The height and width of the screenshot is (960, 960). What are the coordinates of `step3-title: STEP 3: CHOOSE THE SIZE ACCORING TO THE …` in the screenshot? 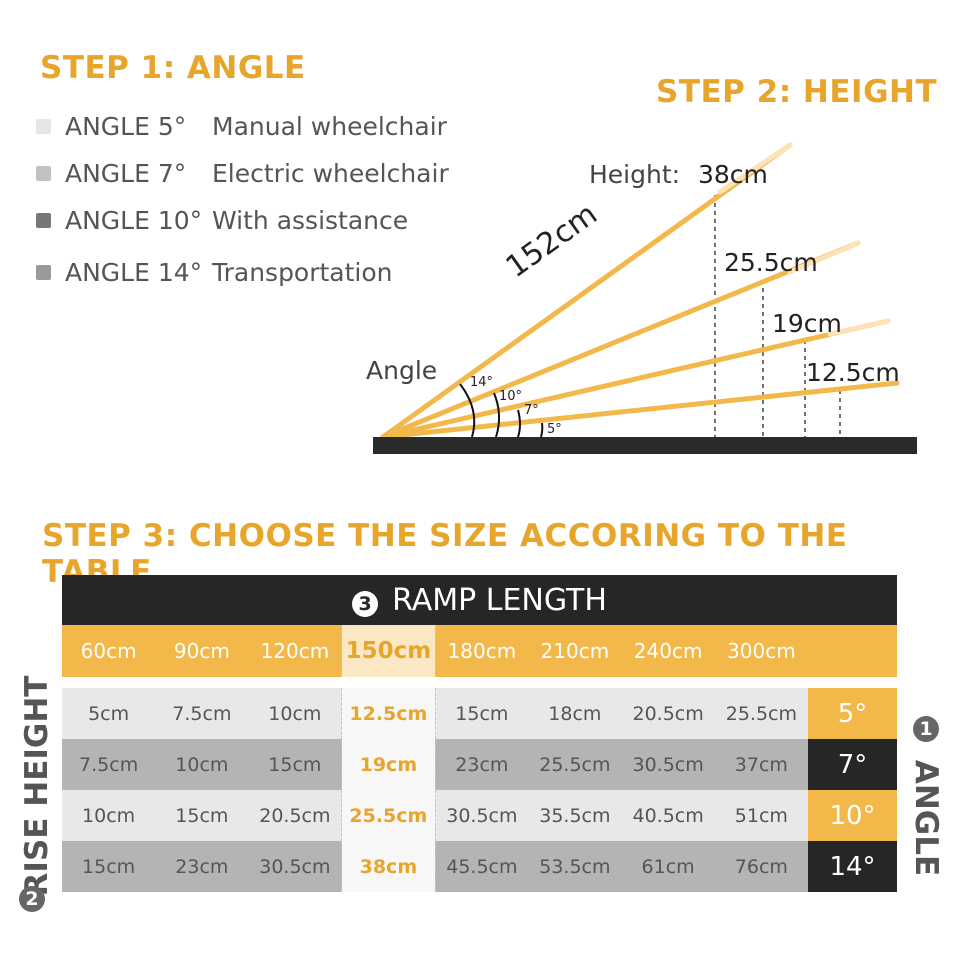 It's located at (445, 554).